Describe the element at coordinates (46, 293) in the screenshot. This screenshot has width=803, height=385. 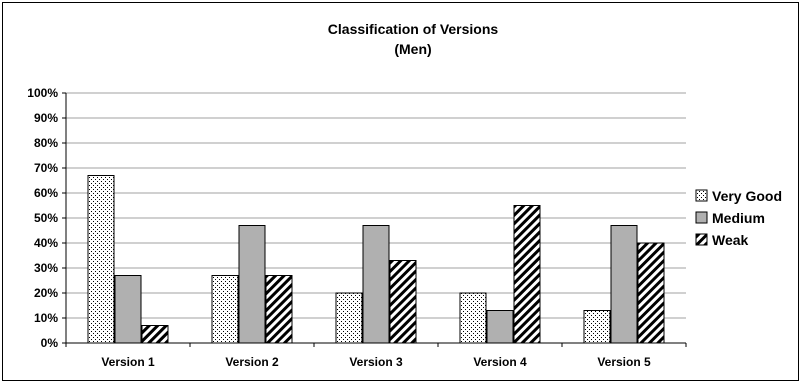
I see `y-tick-label: 20%` at that location.